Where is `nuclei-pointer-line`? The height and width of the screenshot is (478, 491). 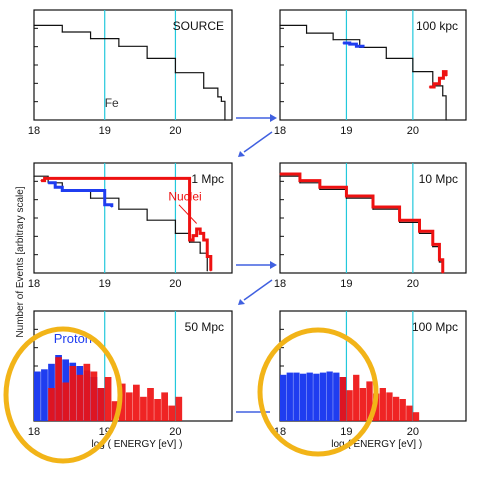
nuclei-pointer-line is located at coordinates (188, 214).